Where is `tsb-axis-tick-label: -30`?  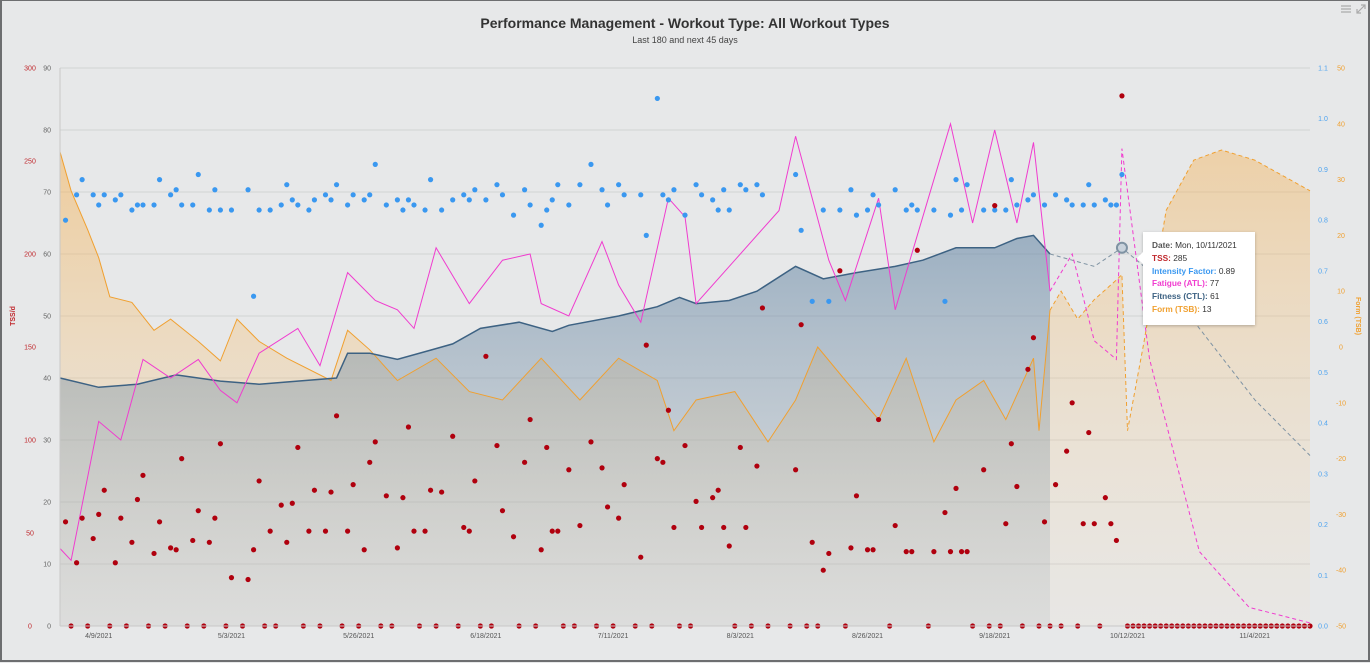
tsb-axis-tick-label: -30 is located at coordinates (1341, 515).